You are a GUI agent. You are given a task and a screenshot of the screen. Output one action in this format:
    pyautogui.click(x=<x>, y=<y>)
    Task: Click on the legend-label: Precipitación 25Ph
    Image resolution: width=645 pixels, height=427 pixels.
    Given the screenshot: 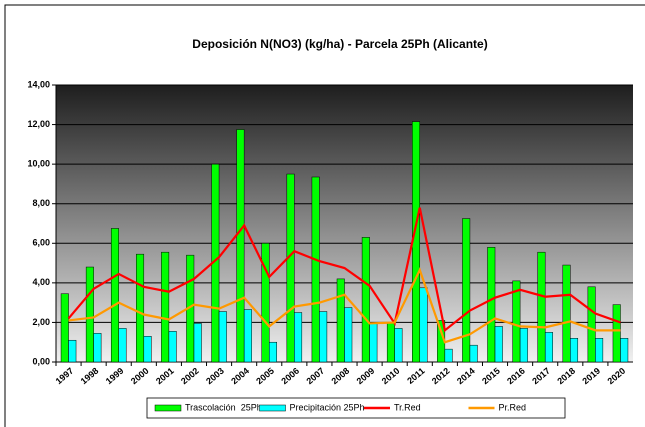 What is the action you would take?
    pyautogui.click(x=327, y=407)
    